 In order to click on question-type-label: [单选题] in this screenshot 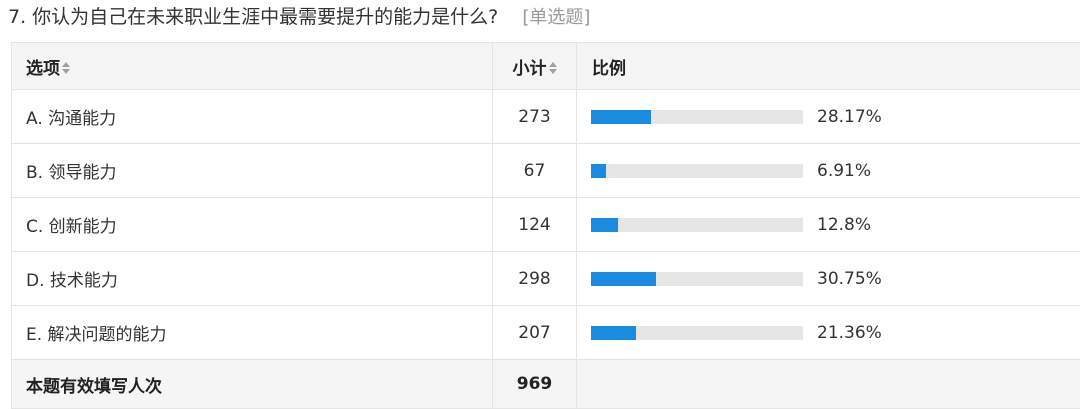, I will do `click(556, 17)`.